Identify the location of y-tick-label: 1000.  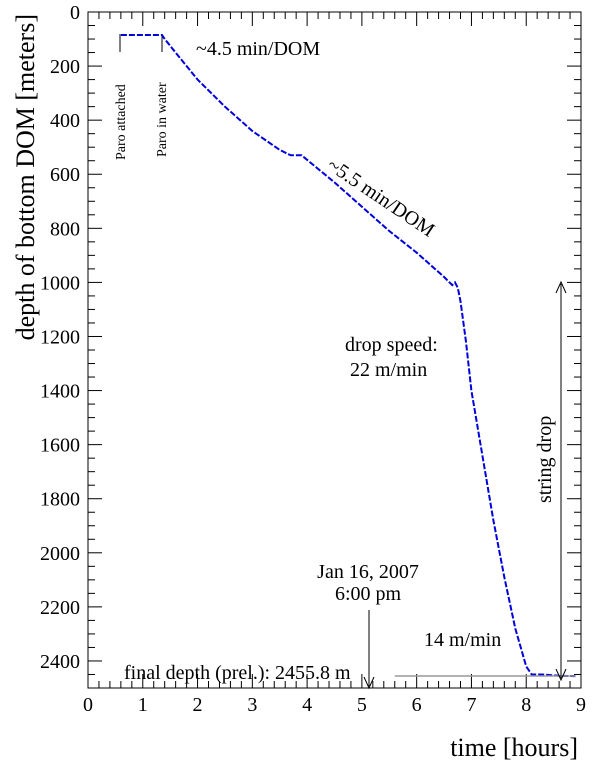
(60, 283).